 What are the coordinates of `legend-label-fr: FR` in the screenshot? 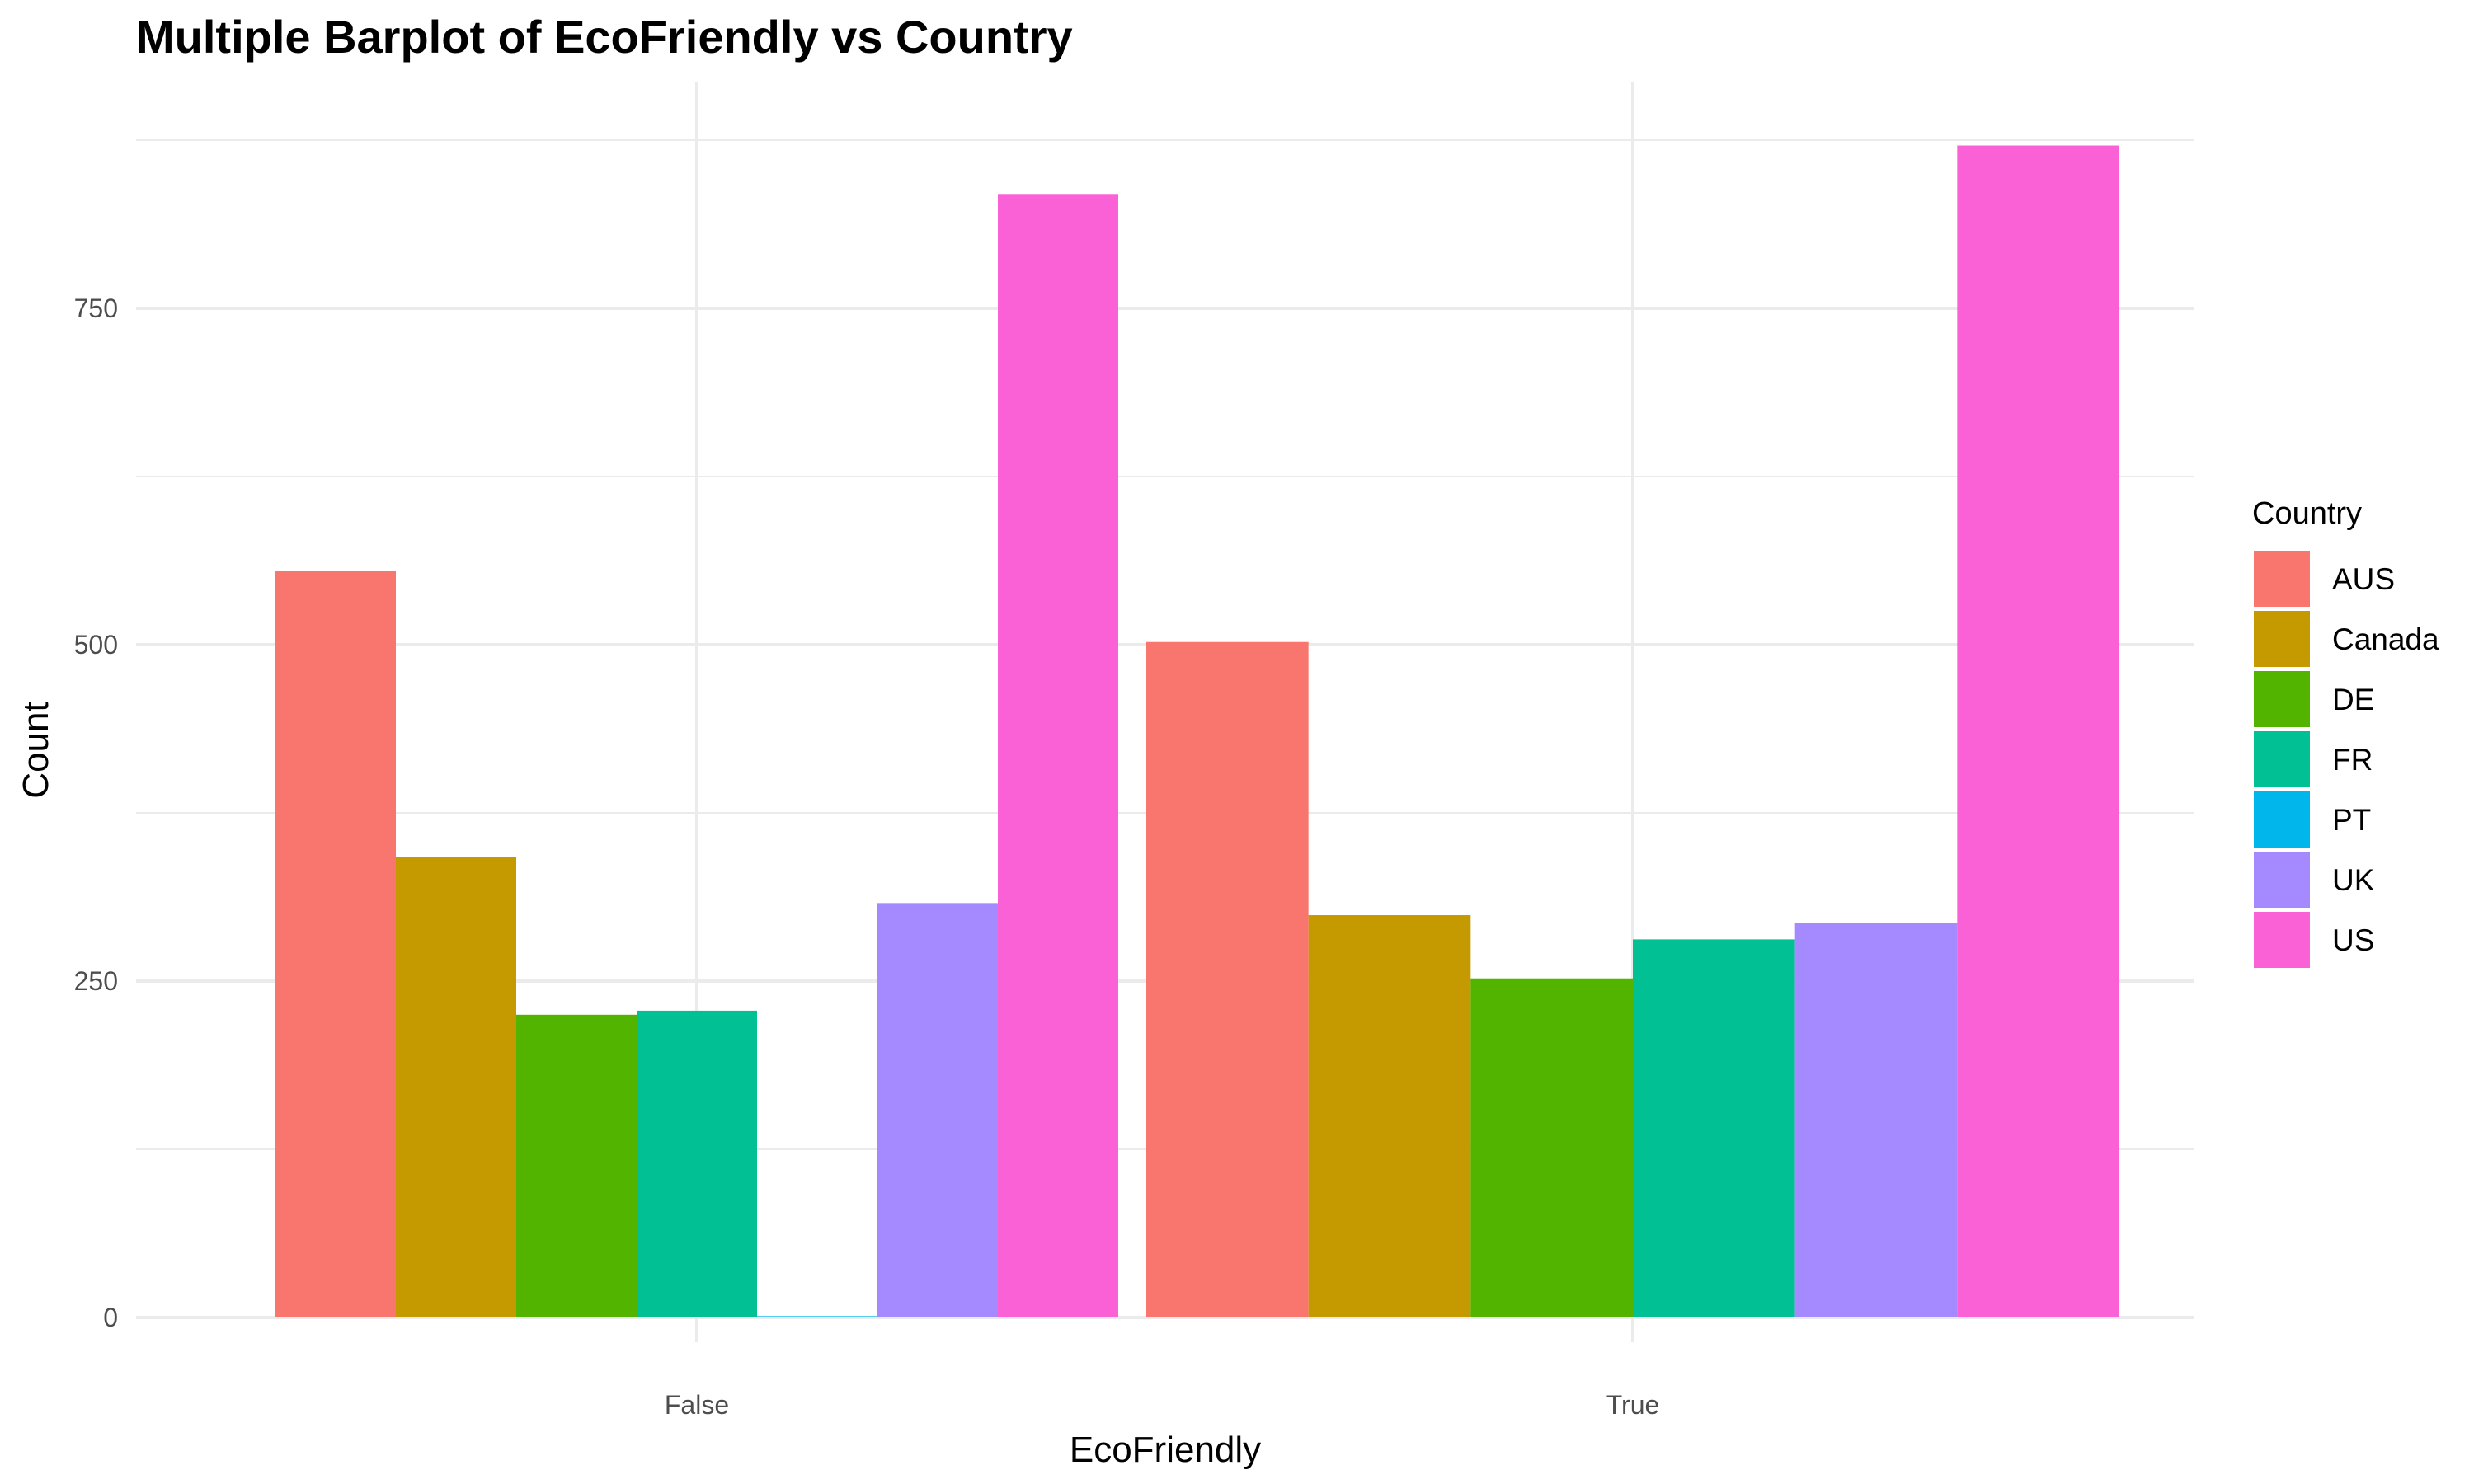 It's located at (2352, 760).